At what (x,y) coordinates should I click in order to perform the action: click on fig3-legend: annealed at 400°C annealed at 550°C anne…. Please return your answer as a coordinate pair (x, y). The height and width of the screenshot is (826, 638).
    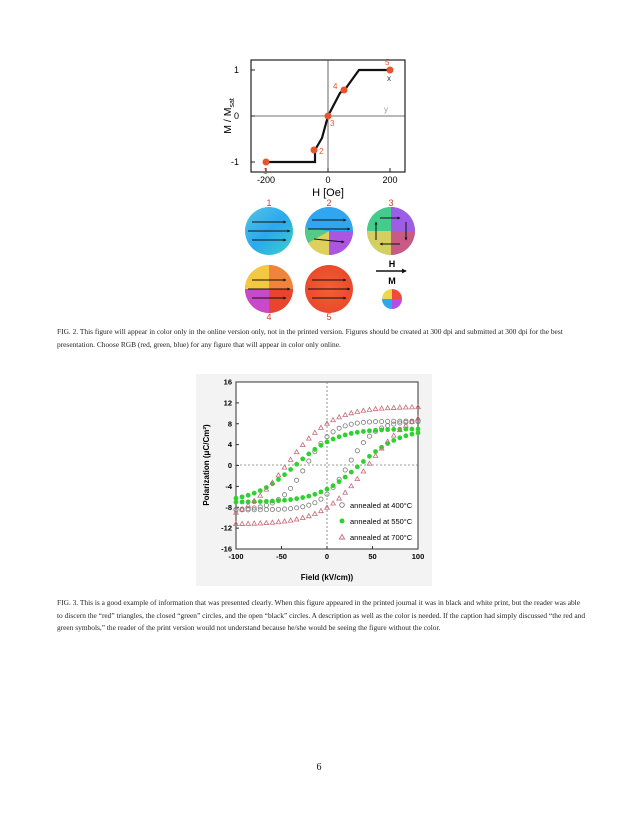
    Looking at the image, I should click on (375, 521).